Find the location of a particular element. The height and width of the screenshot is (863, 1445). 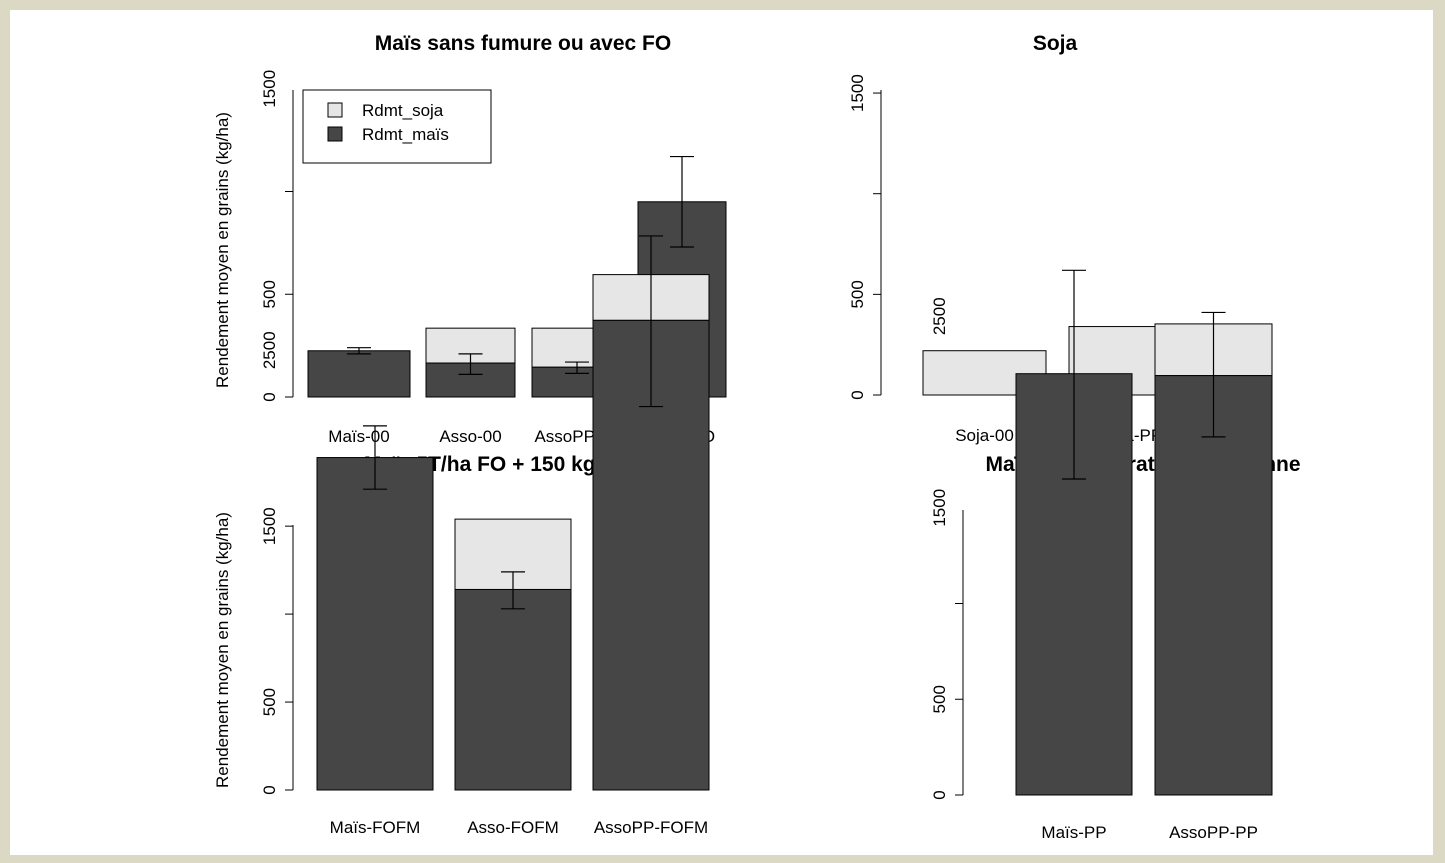

panel-3-category-label: Asso-FOFM is located at coordinates (513, 827).